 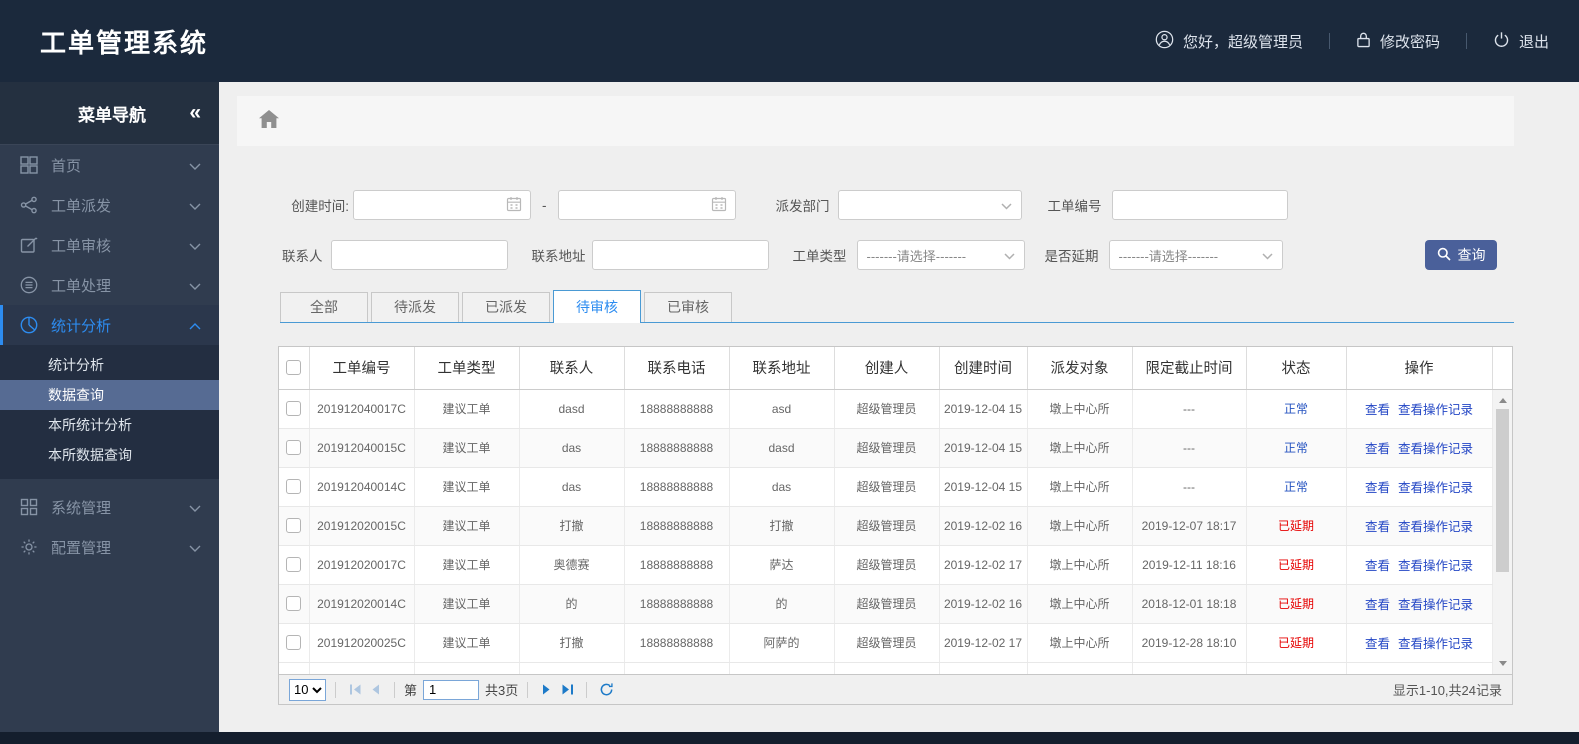 I want to click on header-actions: 您好，超级管理员 修改密码 退出, so click(x=1352, y=41).